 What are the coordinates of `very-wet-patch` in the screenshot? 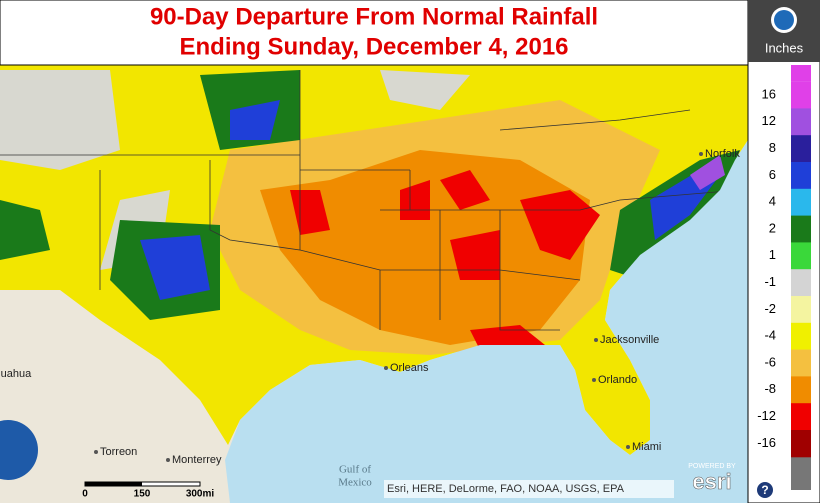 It's located at (707, 172).